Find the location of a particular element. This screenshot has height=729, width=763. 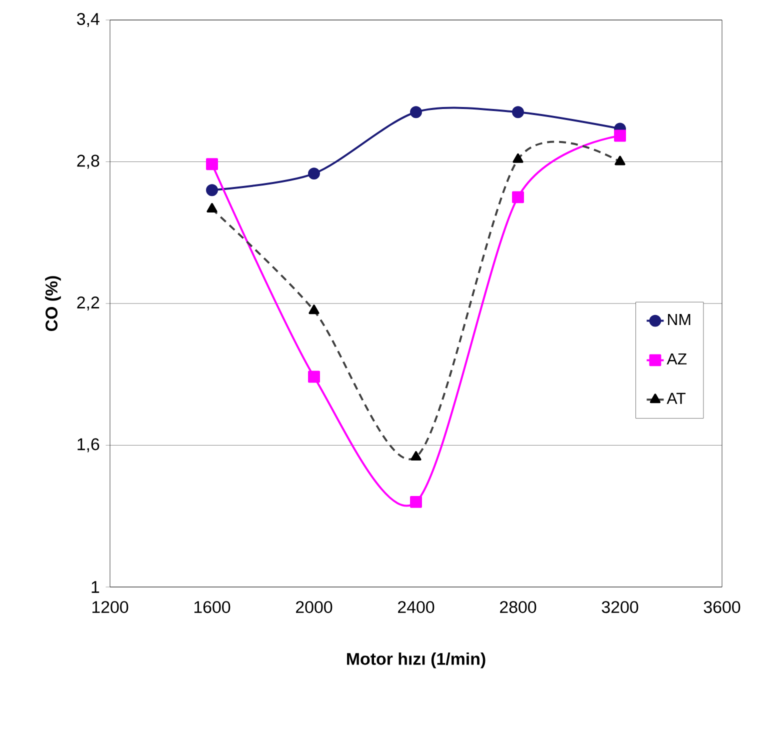

y-axis-title: CO (%) is located at coordinates (53, 304).